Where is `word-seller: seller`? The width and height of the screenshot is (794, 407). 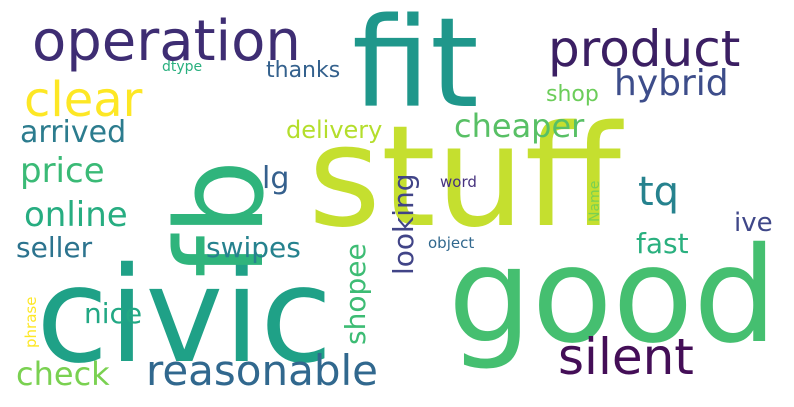 word-seller: seller is located at coordinates (54, 247).